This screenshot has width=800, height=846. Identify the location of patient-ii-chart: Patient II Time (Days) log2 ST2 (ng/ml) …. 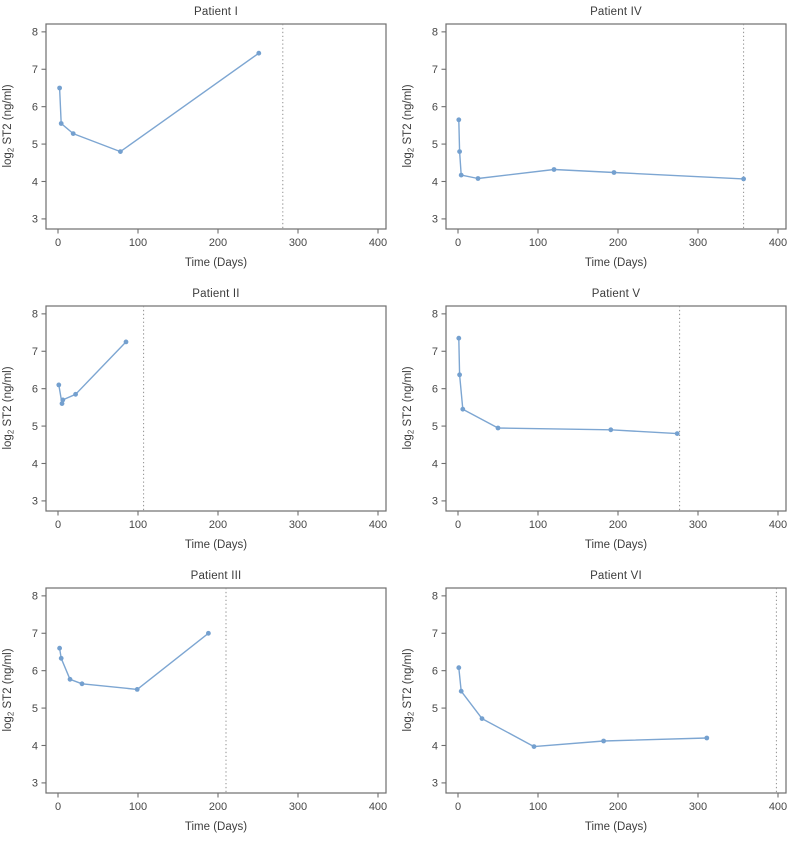
(194, 419).